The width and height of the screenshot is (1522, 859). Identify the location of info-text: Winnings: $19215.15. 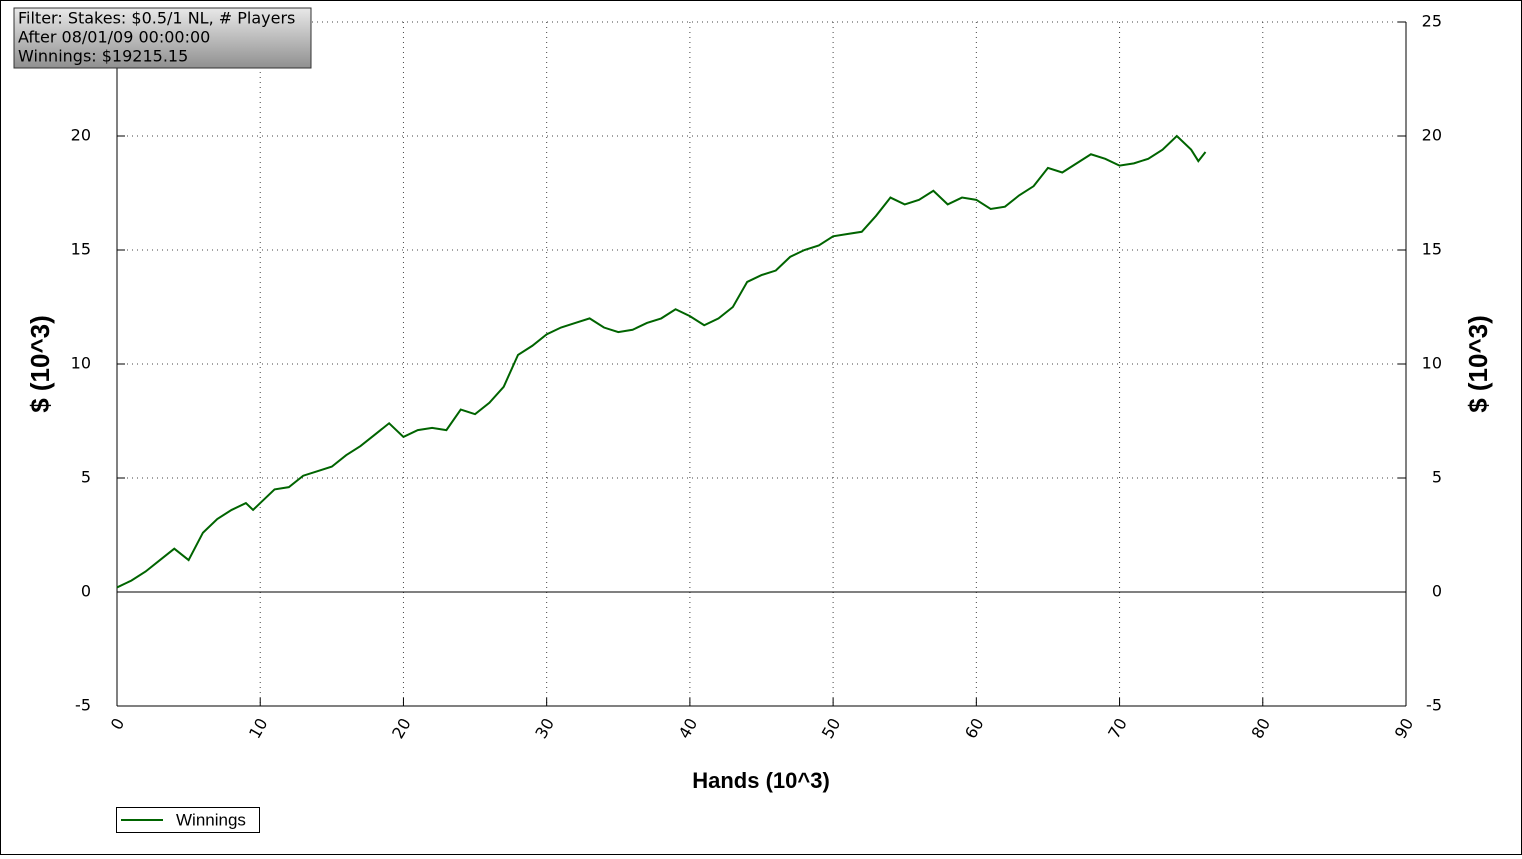
(103, 56).